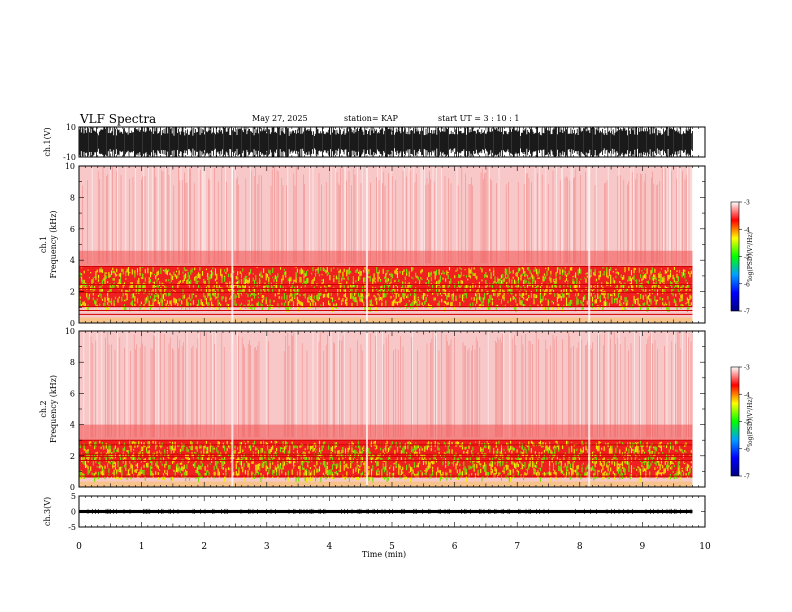 The height and width of the screenshot is (612, 792). I want to click on ch3-waveform-panel: 5 0 -5 ch.3(V), so click(374, 512).